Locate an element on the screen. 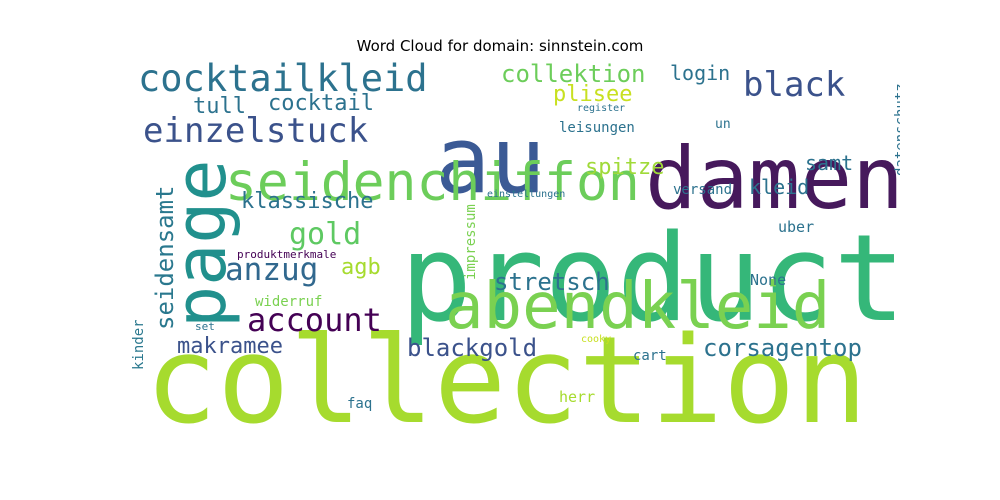  word-login: login is located at coordinates (700, 73).